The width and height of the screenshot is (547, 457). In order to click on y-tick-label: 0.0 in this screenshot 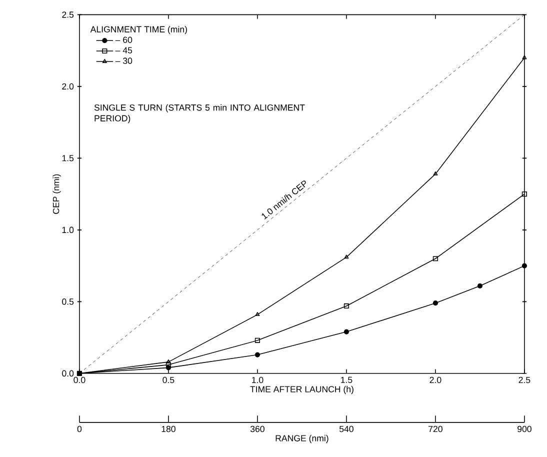, I will do `click(68, 373)`.